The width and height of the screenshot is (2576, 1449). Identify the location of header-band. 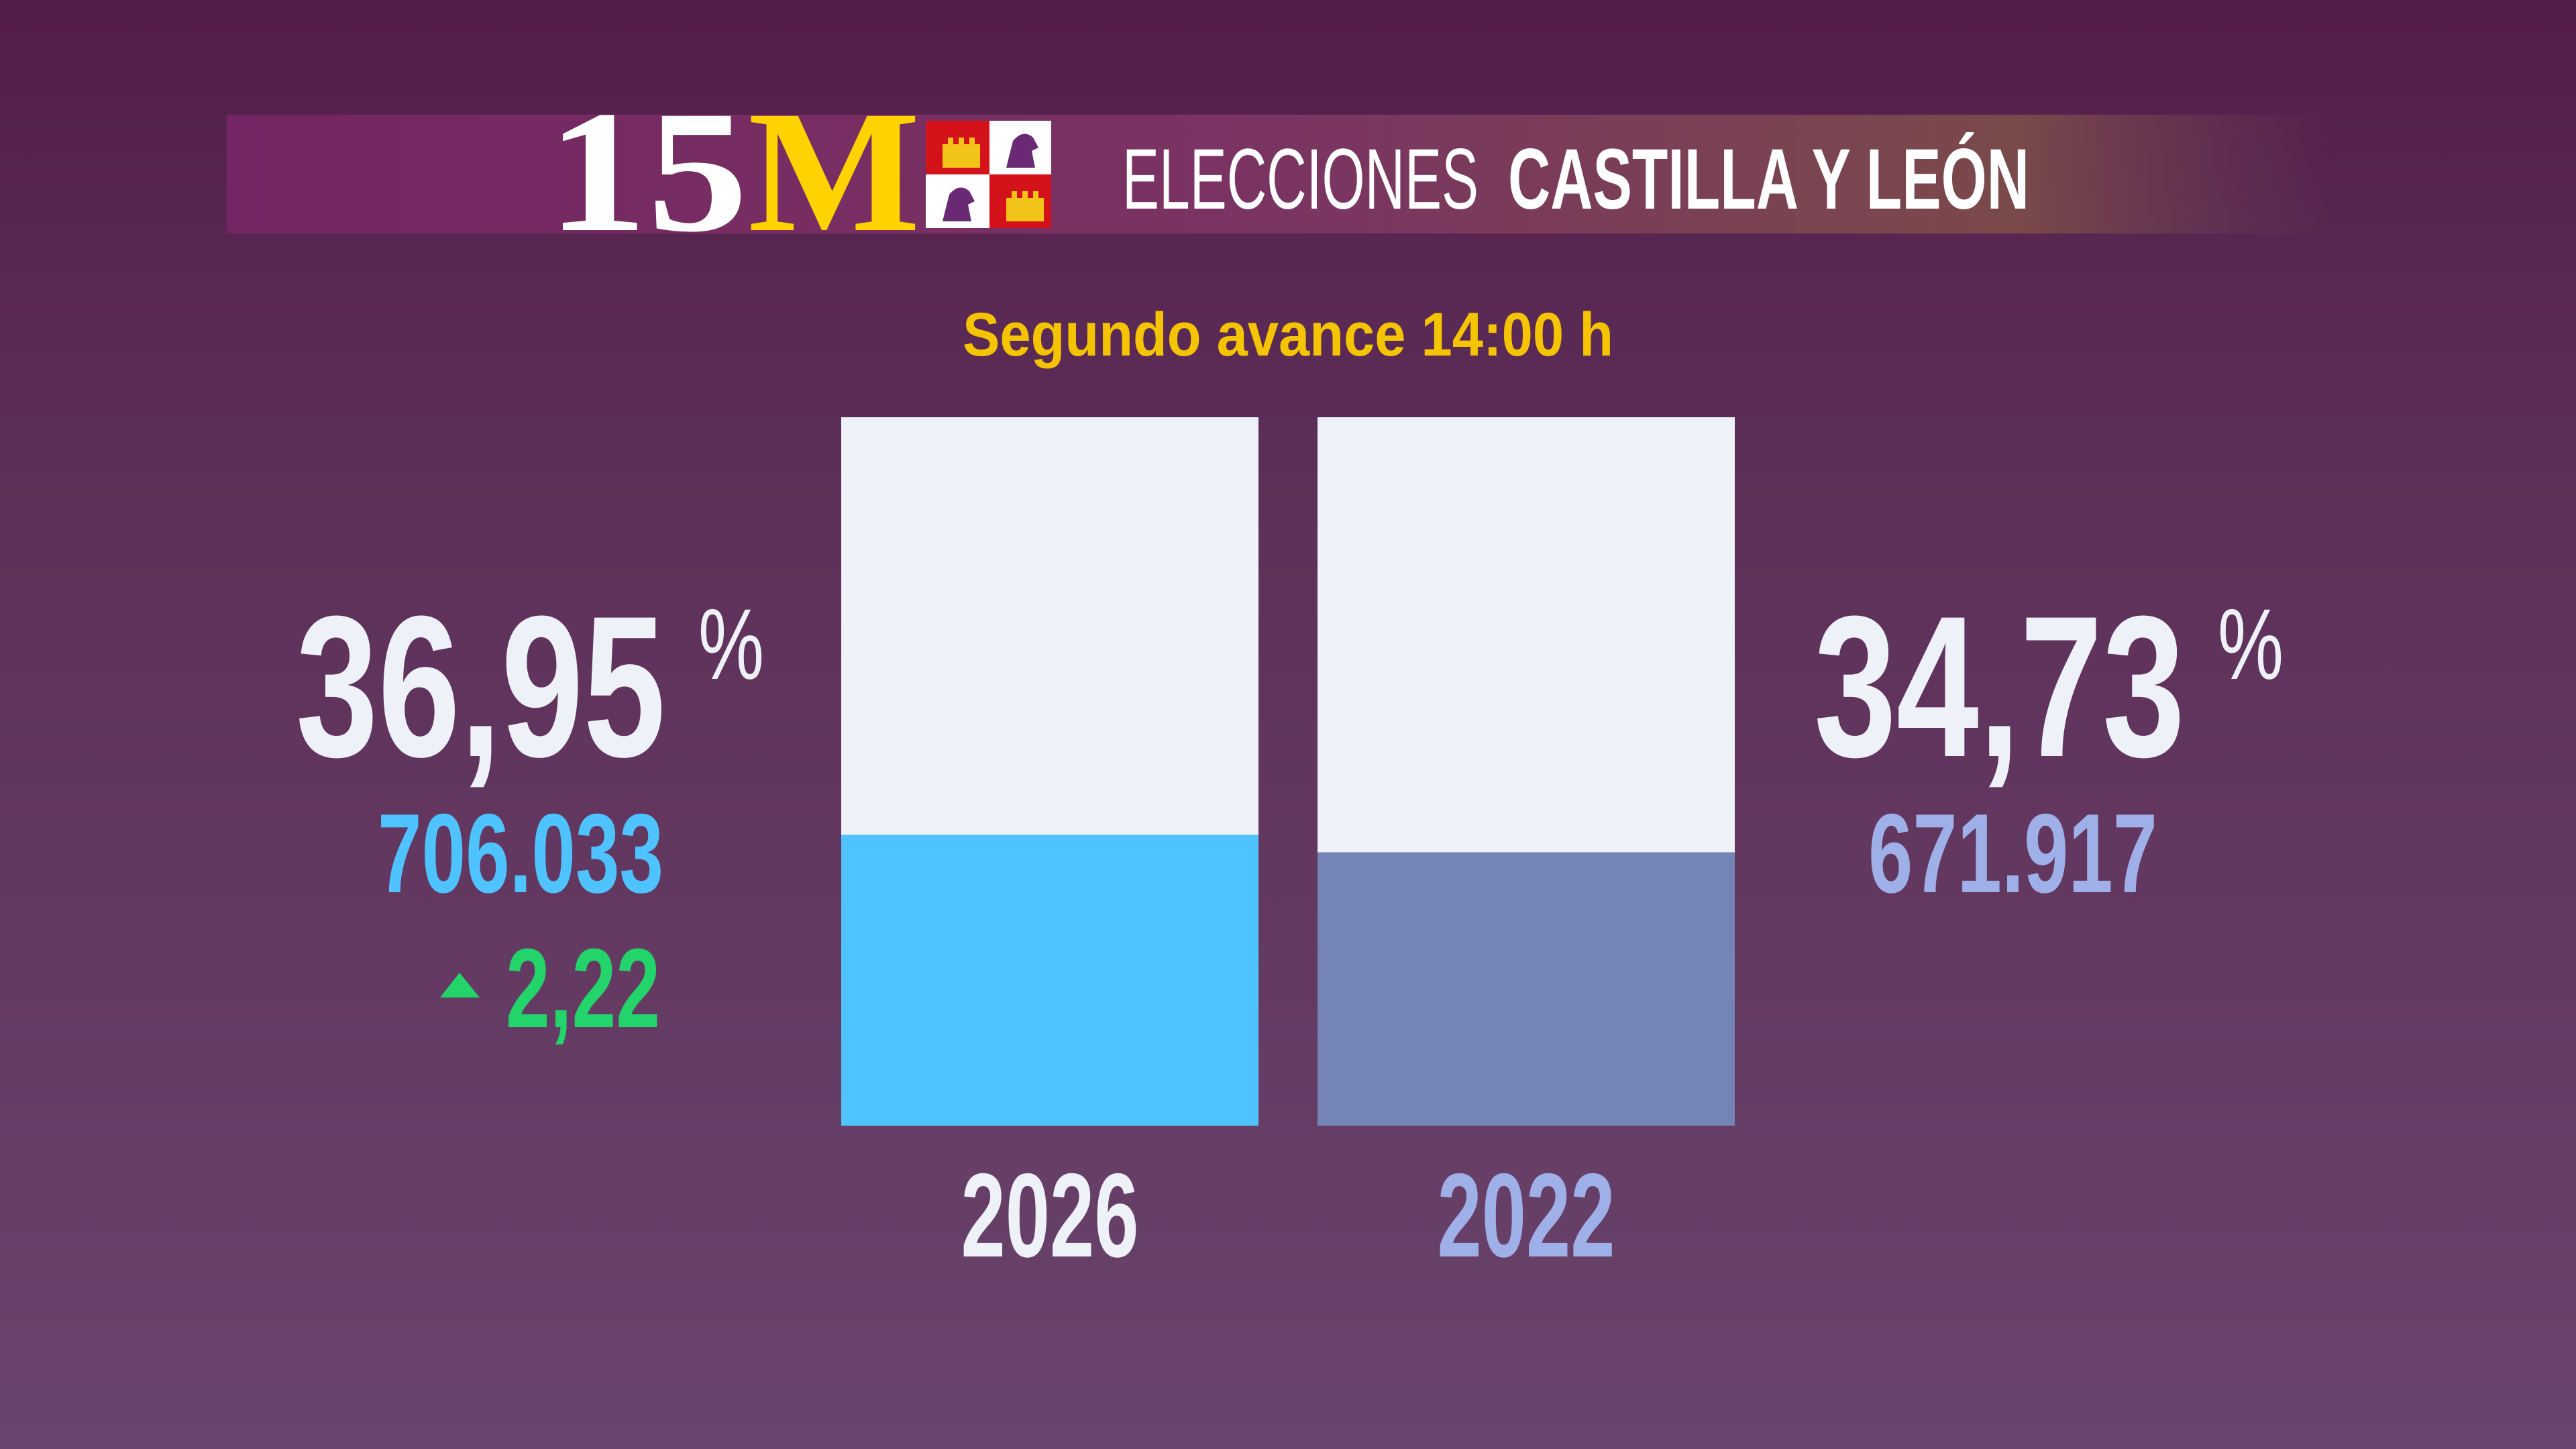
(1280, 174).